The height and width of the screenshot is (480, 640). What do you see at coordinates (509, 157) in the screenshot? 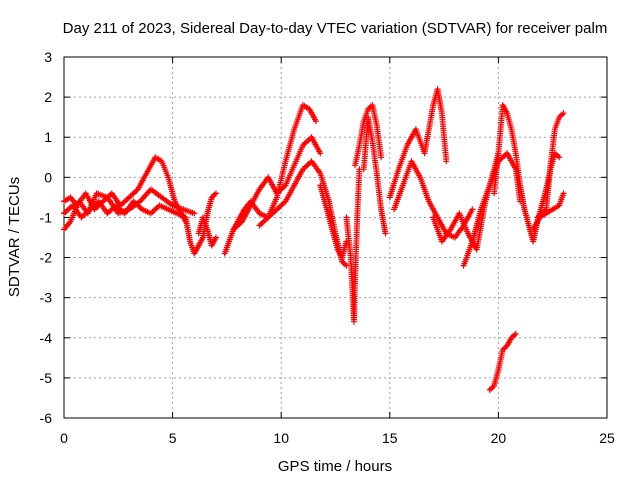
I see `series-track-q` at bounding box center [509, 157].